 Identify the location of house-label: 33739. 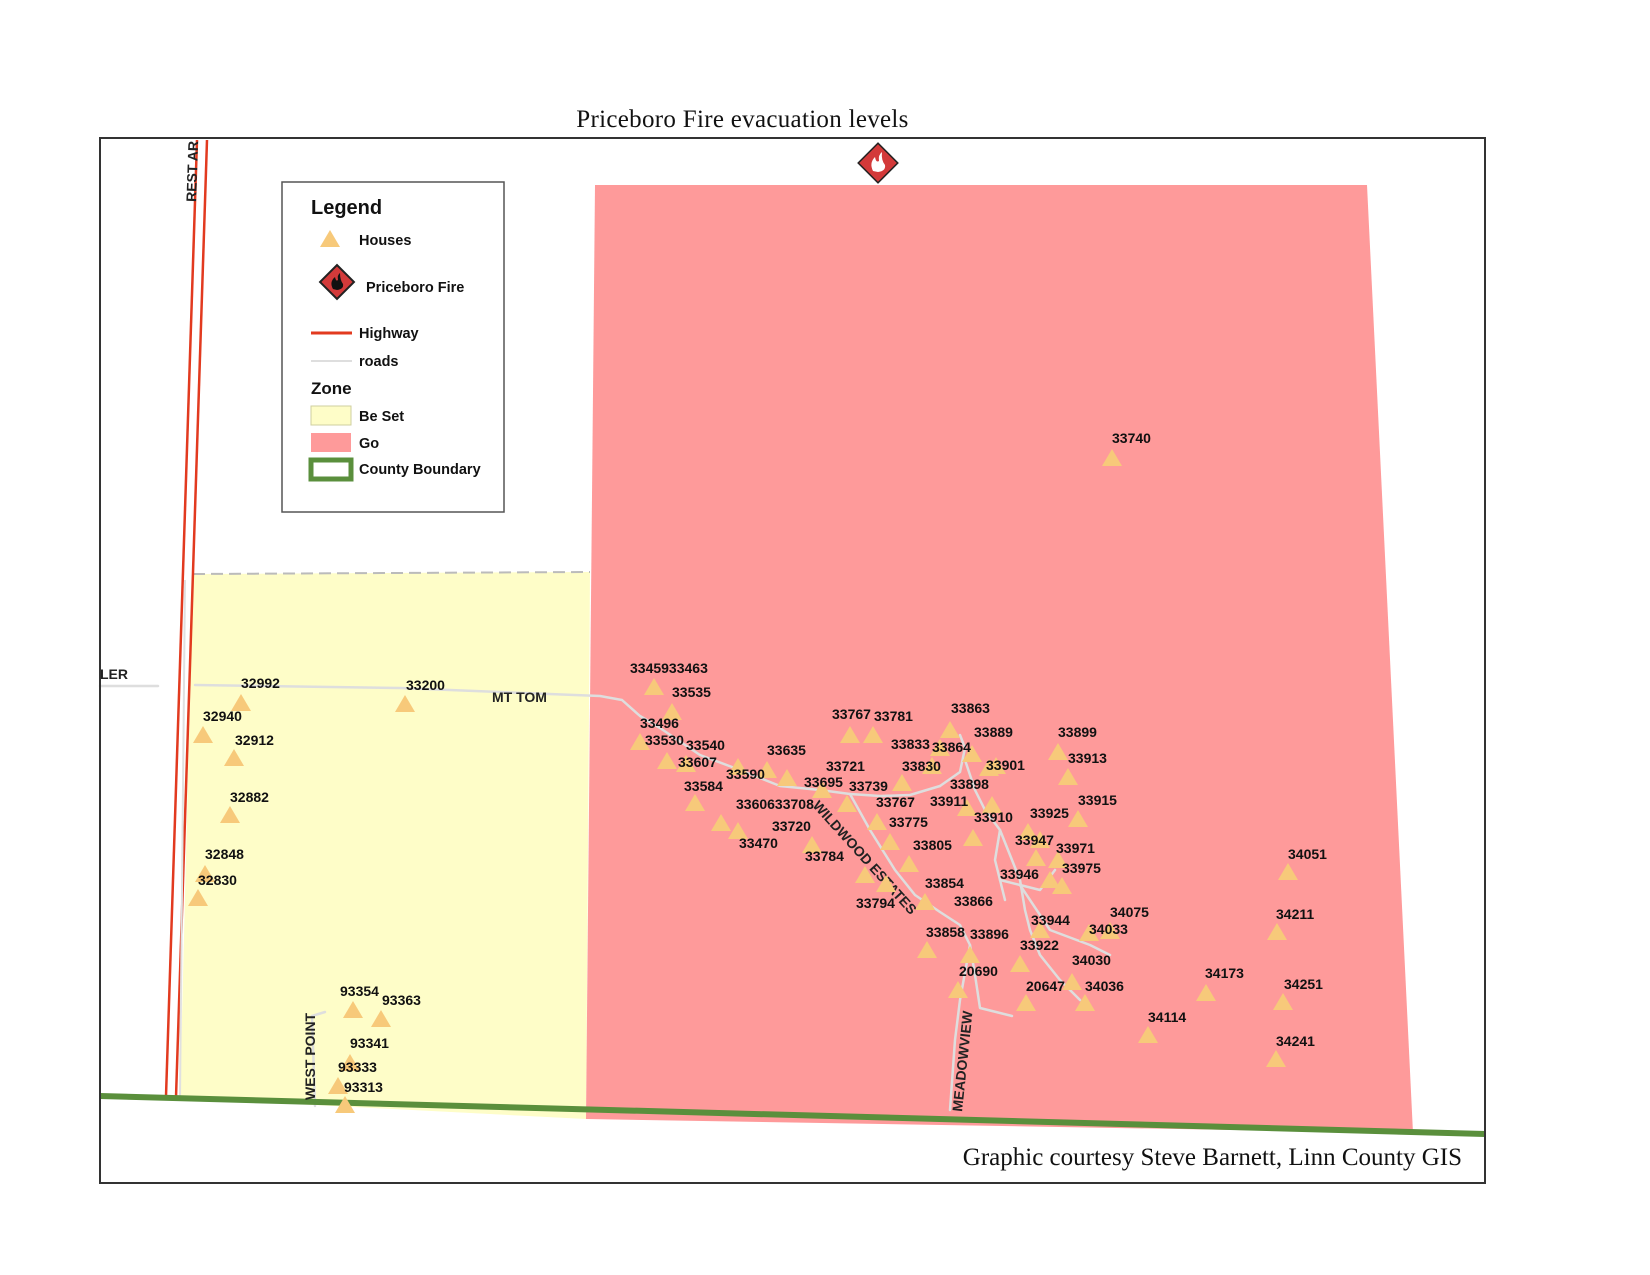
(868, 786).